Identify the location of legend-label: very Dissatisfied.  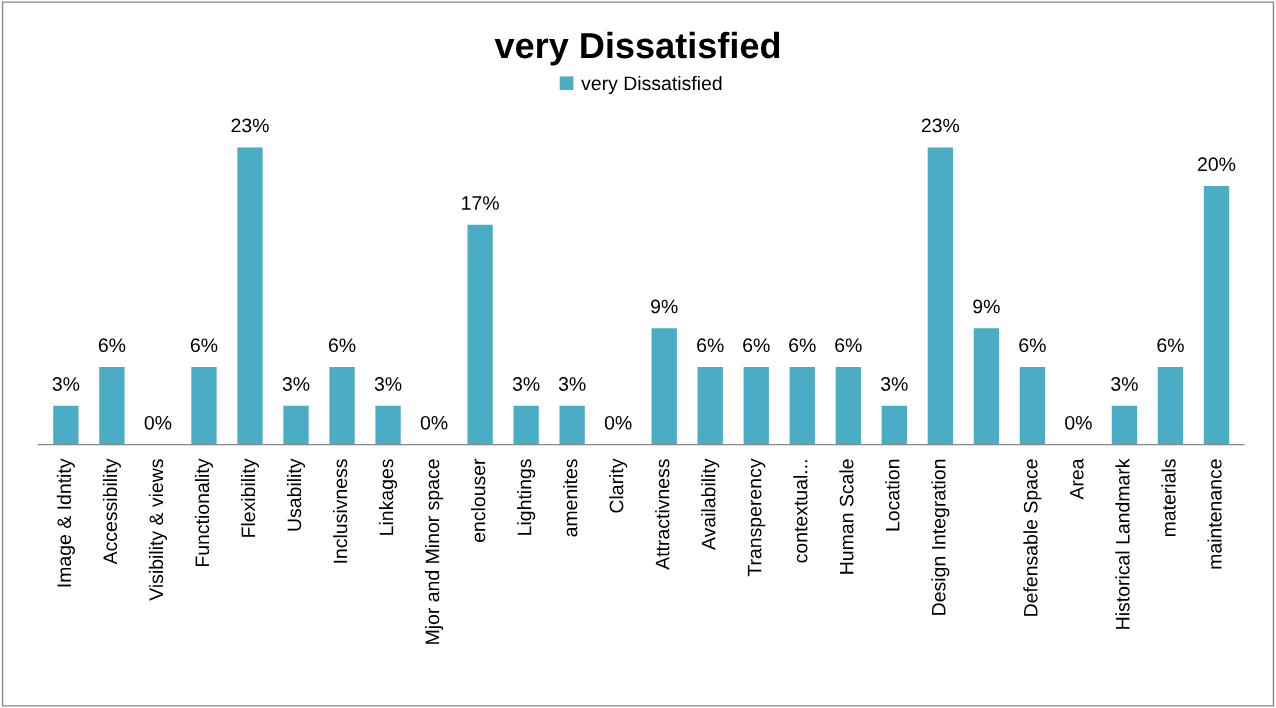
(651, 85).